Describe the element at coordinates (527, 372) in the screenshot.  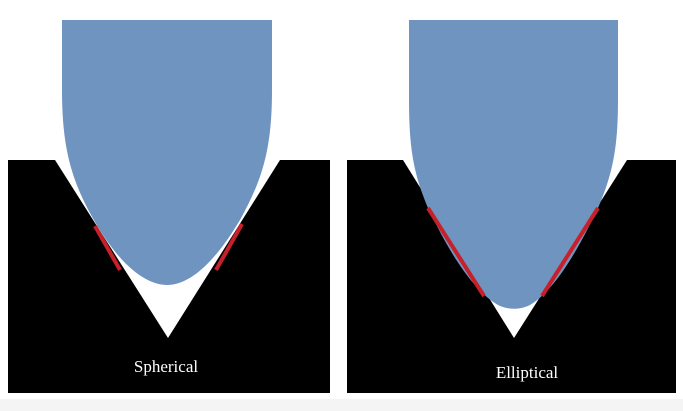
I see `panel-label-elliptical: Elliptical` at that location.